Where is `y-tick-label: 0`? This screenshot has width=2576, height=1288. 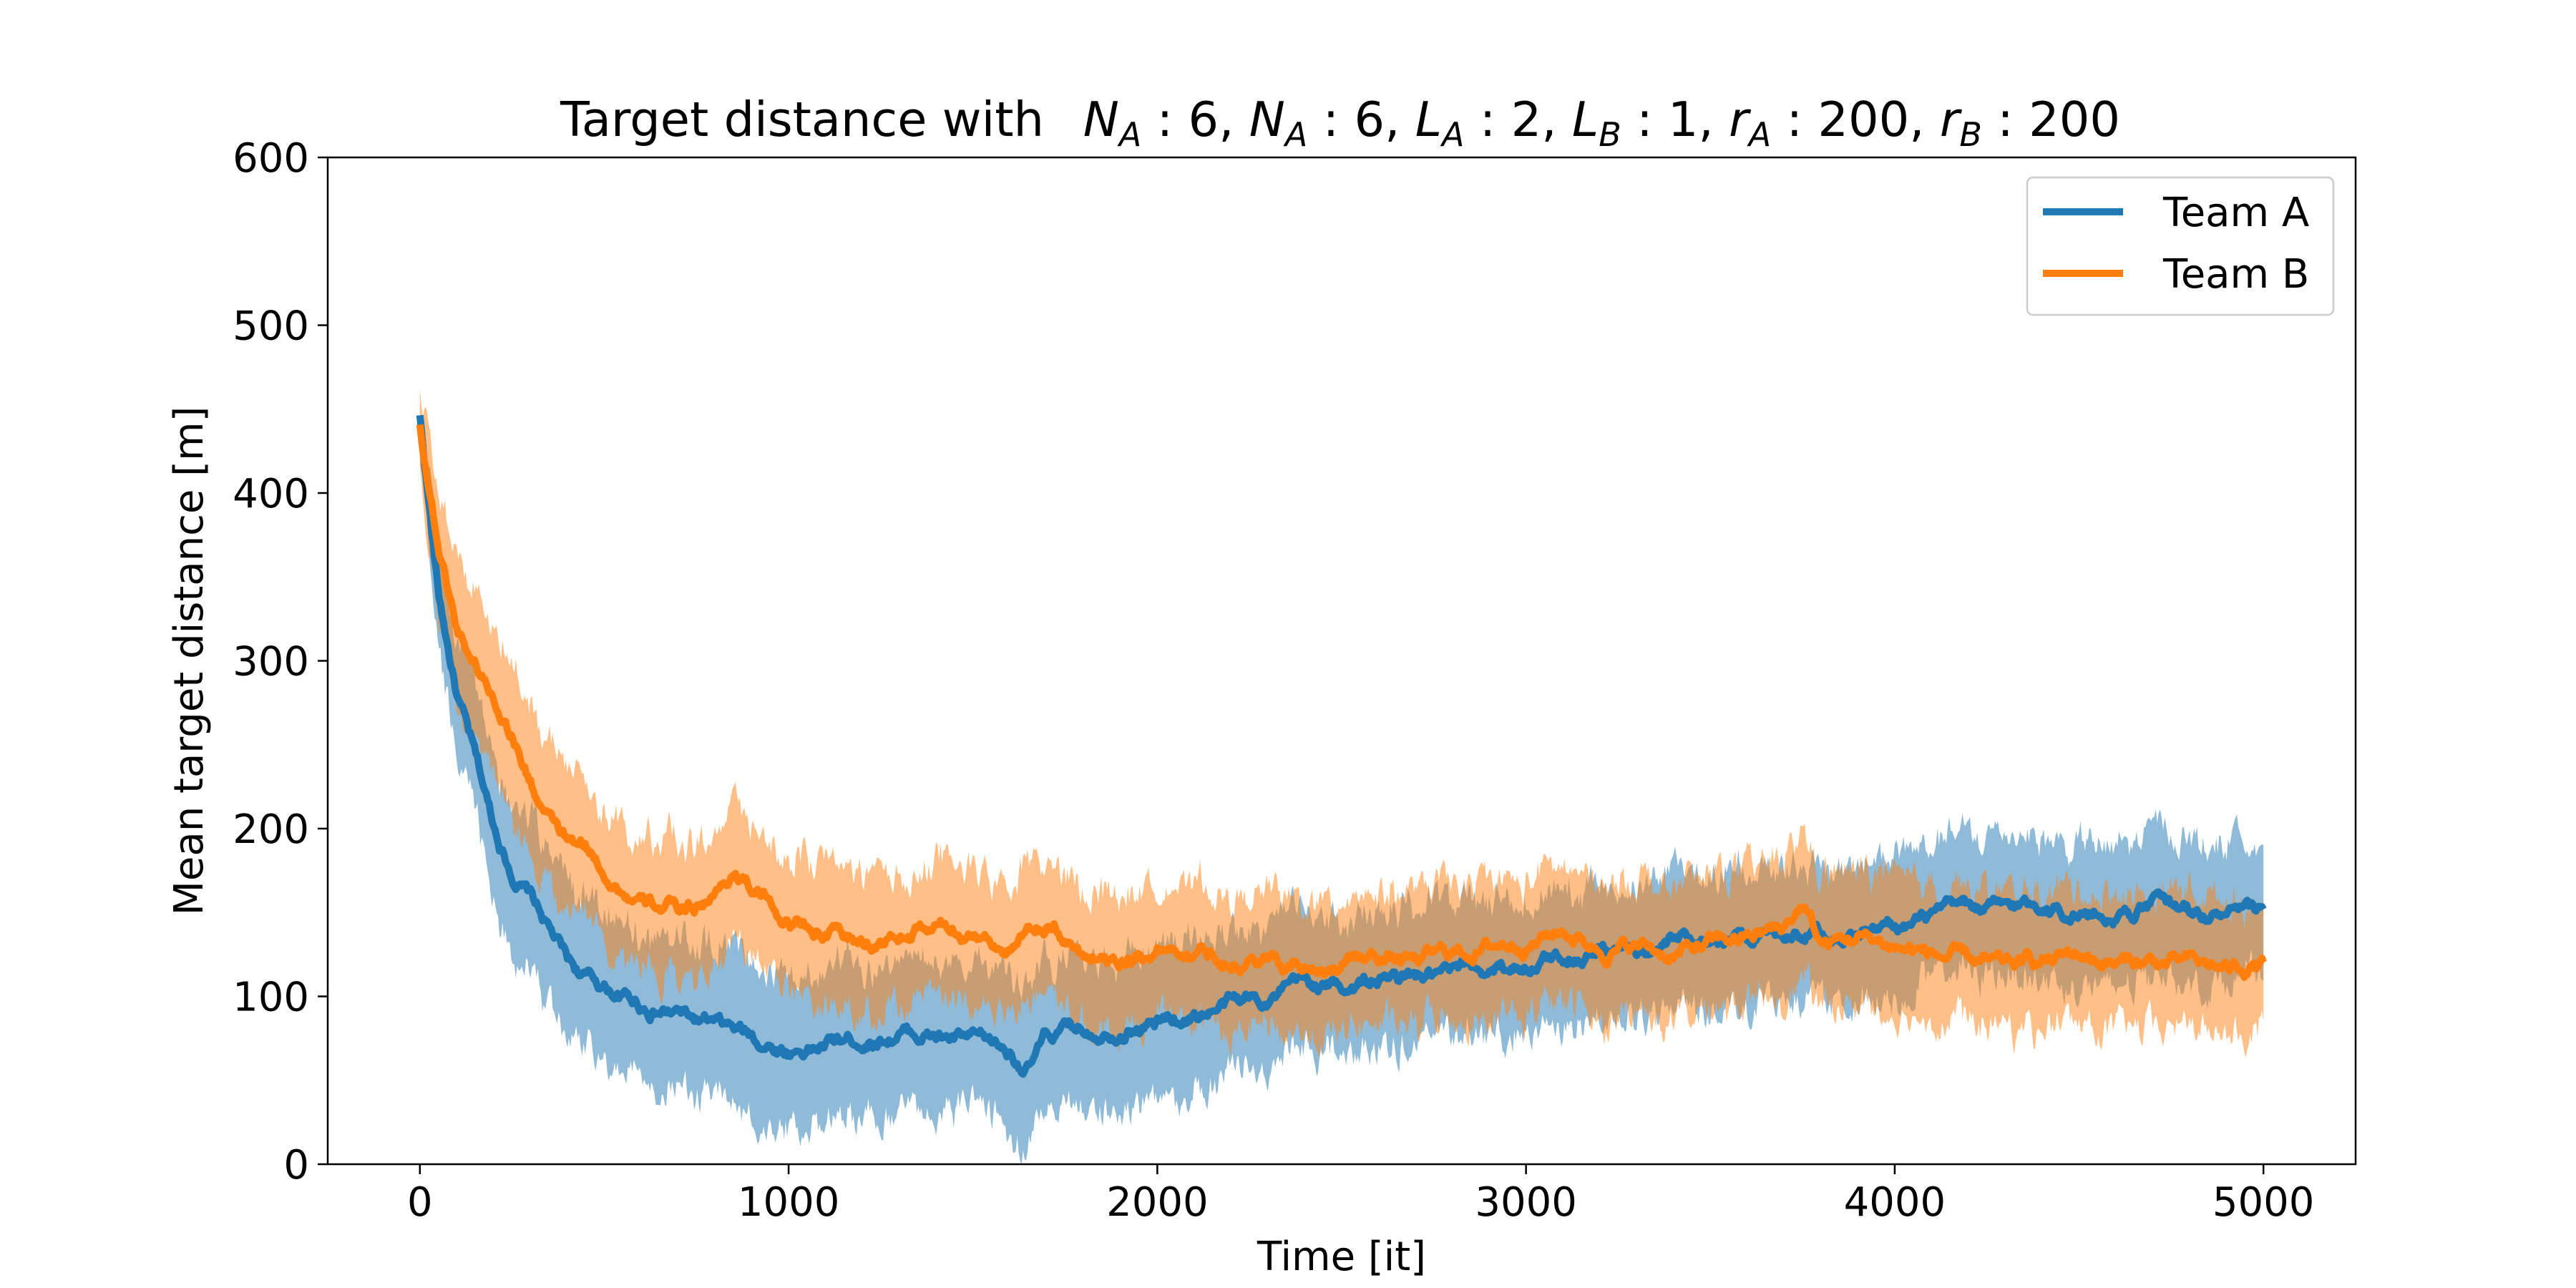
y-tick-label: 0 is located at coordinates (296, 1165).